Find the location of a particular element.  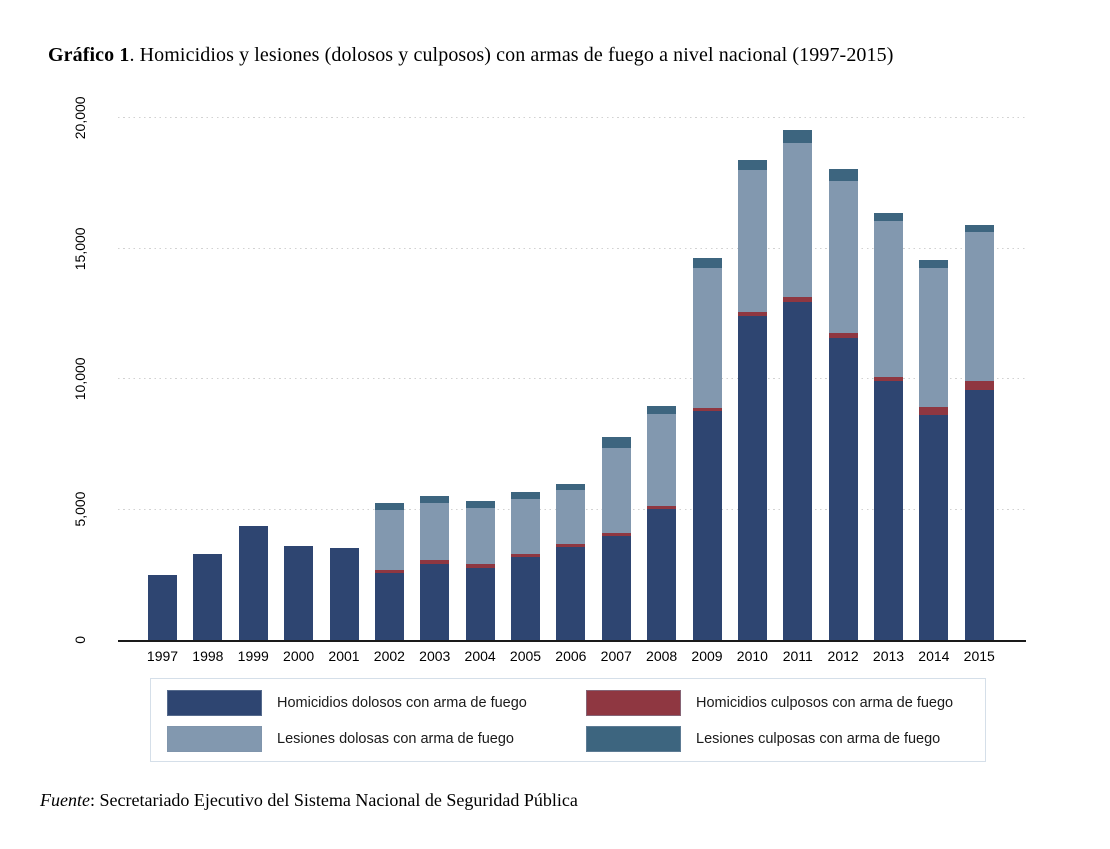

y-tick-15000: 15,000 is located at coordinates (80, 248).